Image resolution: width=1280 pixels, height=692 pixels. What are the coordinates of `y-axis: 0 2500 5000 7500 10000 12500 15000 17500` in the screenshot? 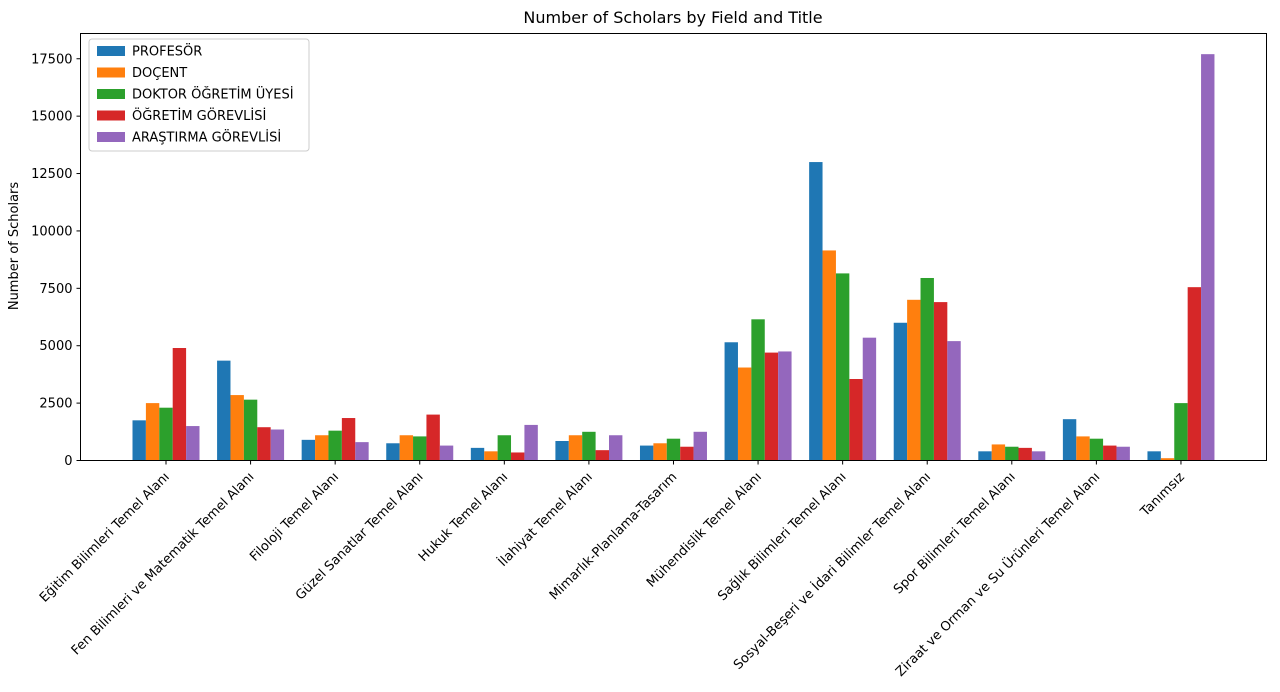 It's located at (56, 260).